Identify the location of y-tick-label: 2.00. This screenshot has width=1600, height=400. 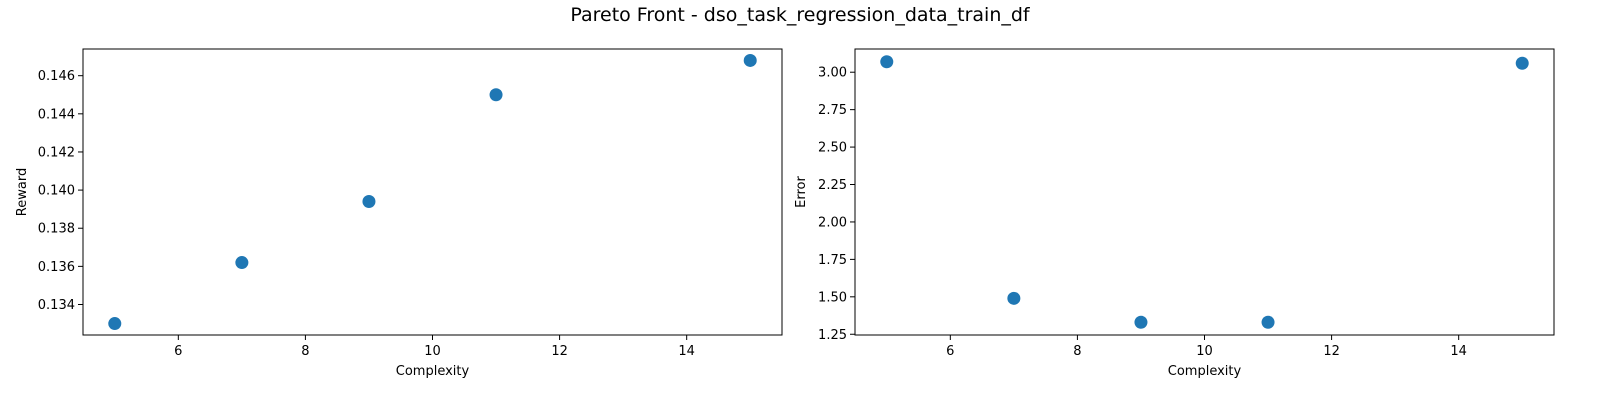
(832, 222).